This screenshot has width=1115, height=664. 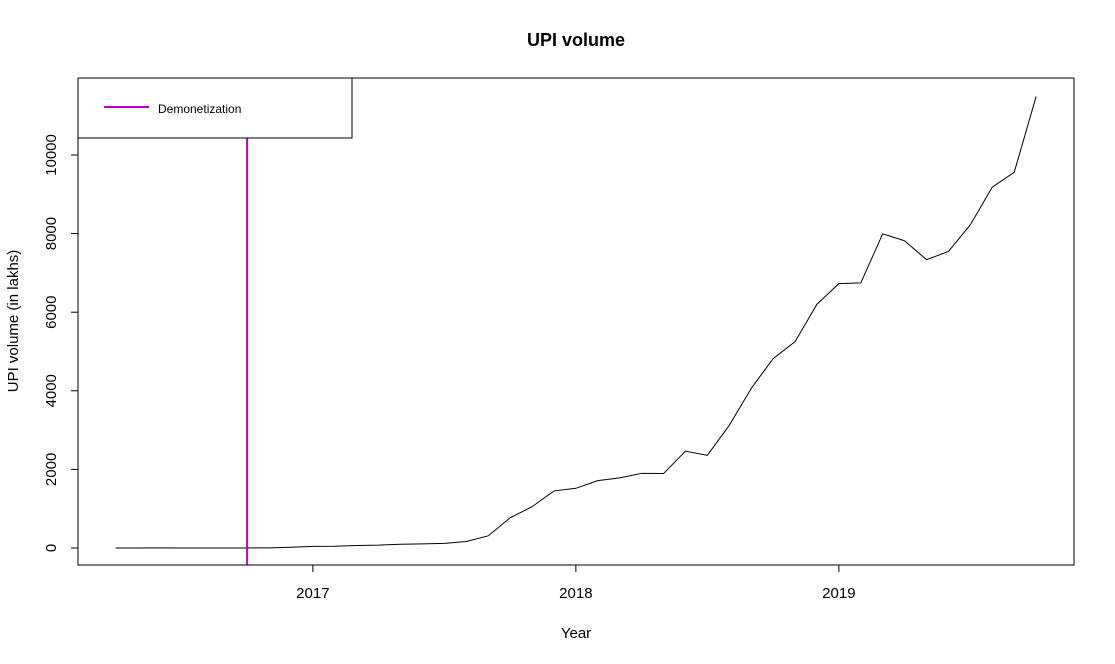 What do you see at coordinates (199, 109) in the screenshot?
I see `legend-label: Demonetization` at bounding box center [199, 109].